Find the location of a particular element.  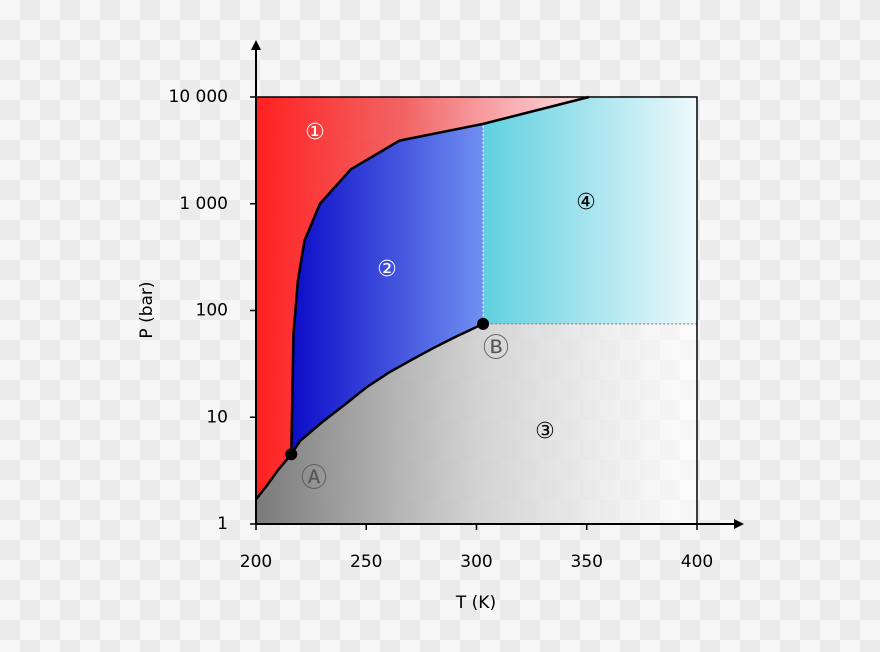

y-tick-label: 1 is located at coordinates (222, 524).